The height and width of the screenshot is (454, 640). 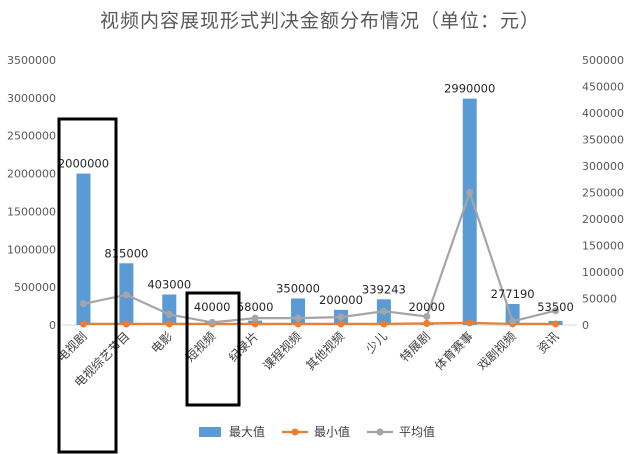 I want to click on left-axis-tick-label: 1000000, so click(x=31, y=249).